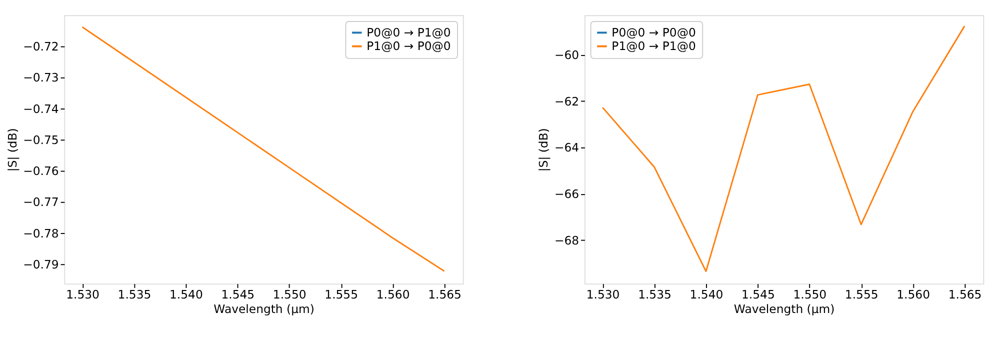 Image resolution: width=989 pixels, height=340 pixels. Describe the element at coordinates (41, 139) in the screenshot. I see `y-tick-label: −0.75` at that location.